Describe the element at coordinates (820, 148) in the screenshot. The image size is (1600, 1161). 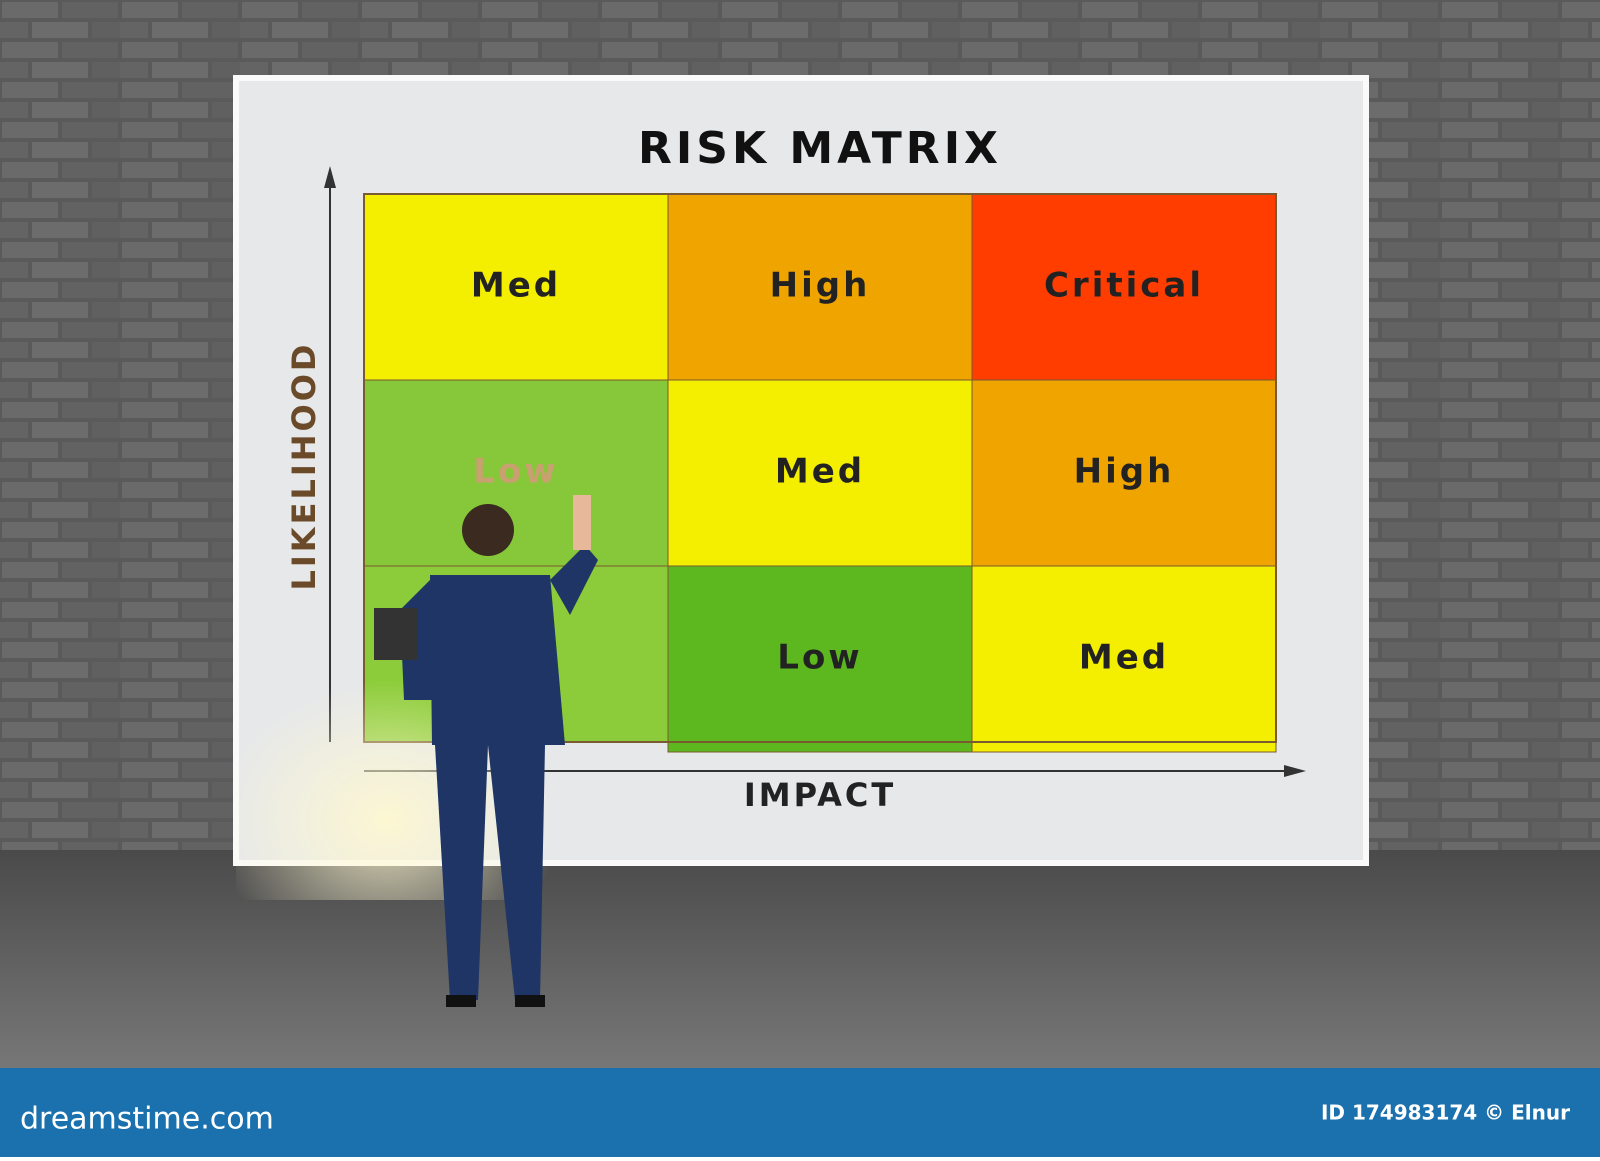
I see `title: RISK MATRIX` at that location.